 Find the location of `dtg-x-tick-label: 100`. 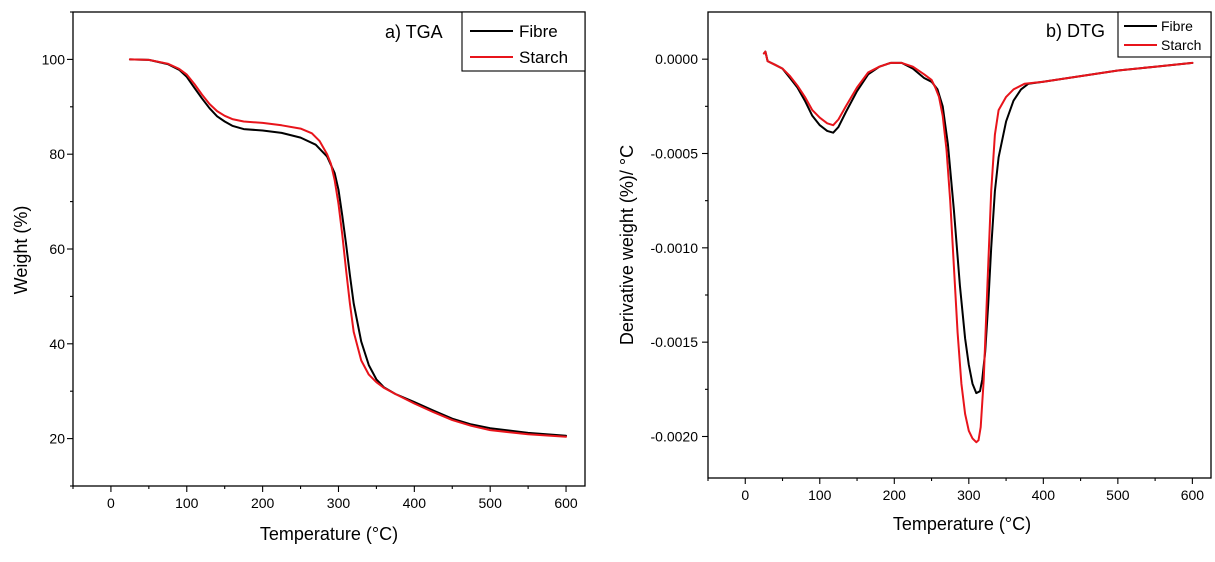

dtg-x-tick-label: 100 is located at coordinates (820, 495).